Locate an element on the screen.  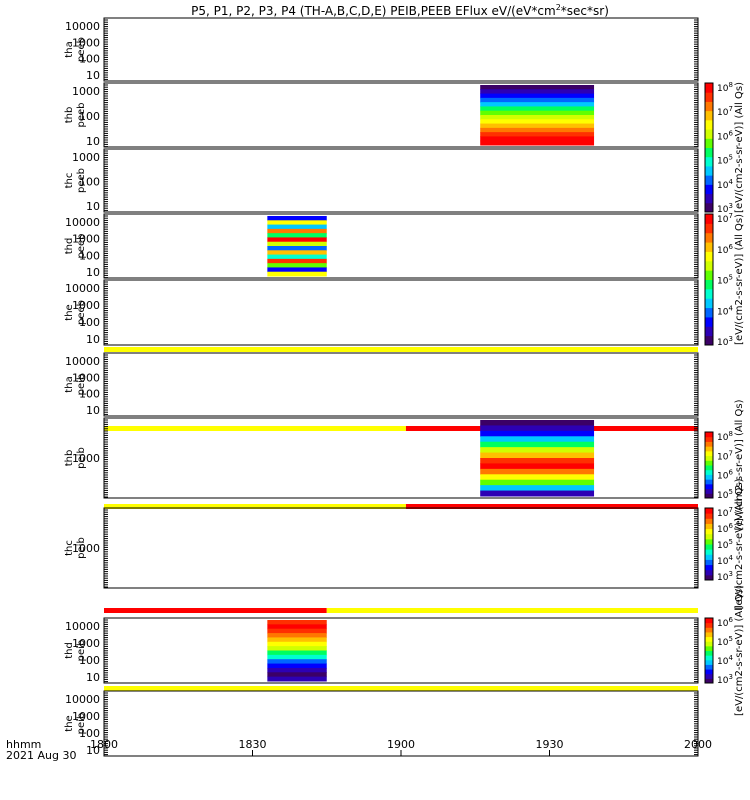
panel-thc_peeb: 10 100 1000 thc peeb is located at coordinates (381, 180).